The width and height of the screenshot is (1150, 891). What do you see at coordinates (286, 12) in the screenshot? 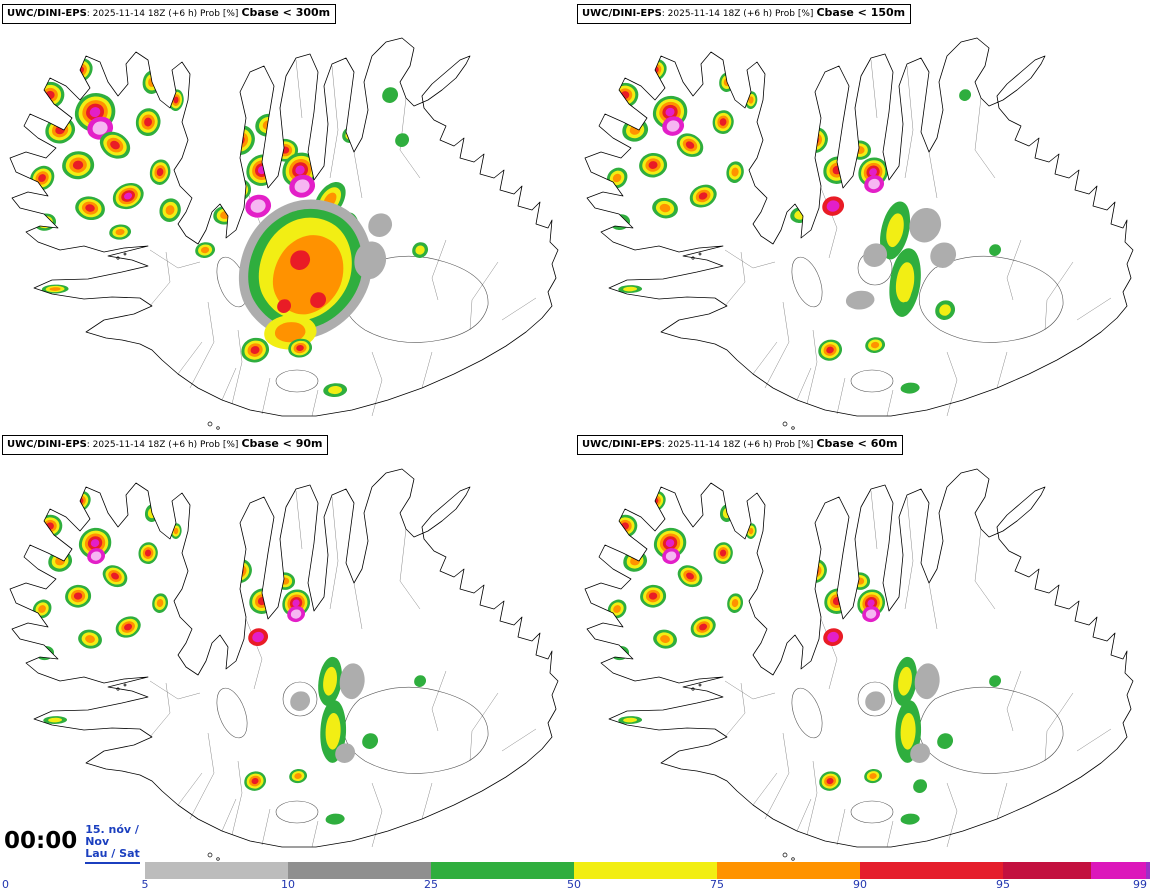
I see `threshold-label: Cbase < 300m` at bounding box center [286, 12].